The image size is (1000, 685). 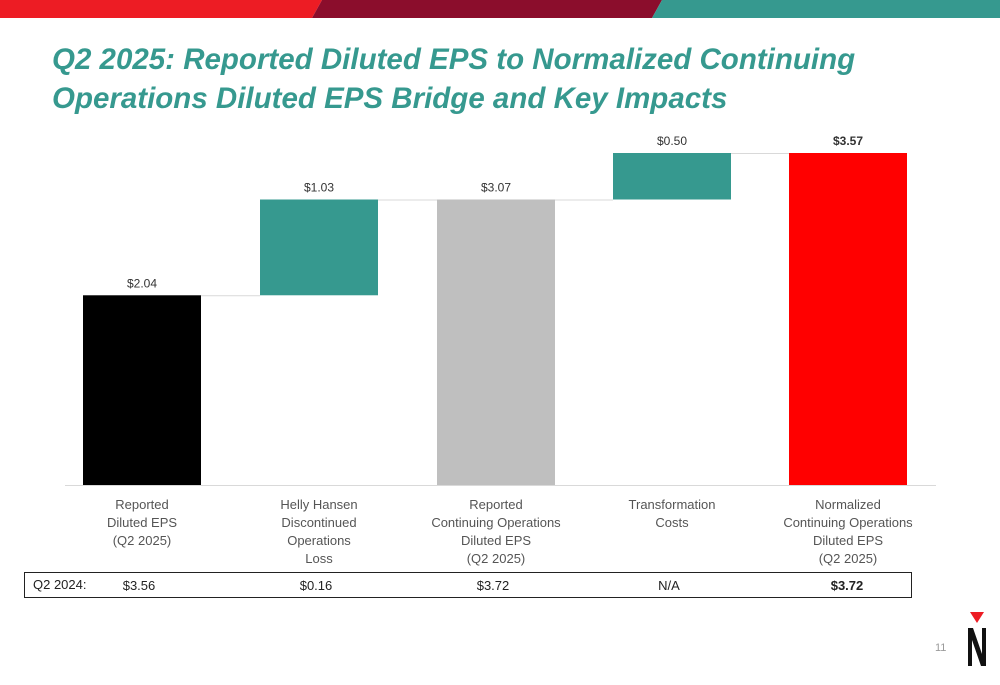 What do you see at coordinates (496, 540) in the screenshot?
I see `category-label-3-line-3: Diluted EPS` at bounding box center [496, 540].